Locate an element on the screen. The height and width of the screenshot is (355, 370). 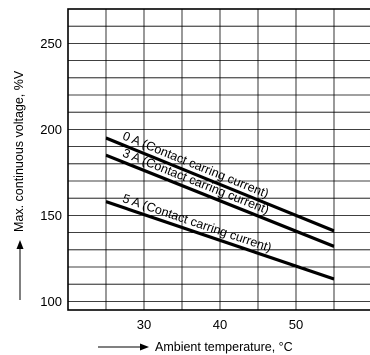
y-tick-label: 150 is located at coordinates (51, 215).